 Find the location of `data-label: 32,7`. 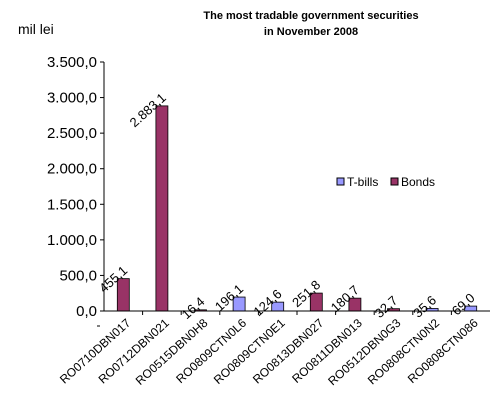

data-label: 32,7 is located at coordinates (386, 307).